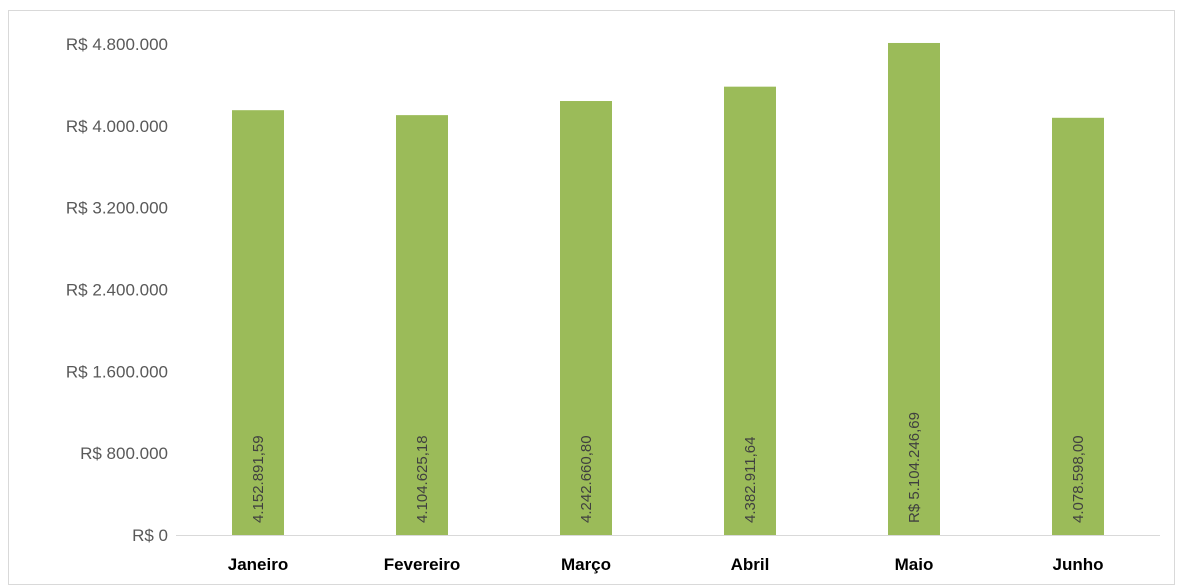  I want to click on x-axis-labels: Janeiro Fevereiro Março Abril Maio Junho, so click(666, 564).